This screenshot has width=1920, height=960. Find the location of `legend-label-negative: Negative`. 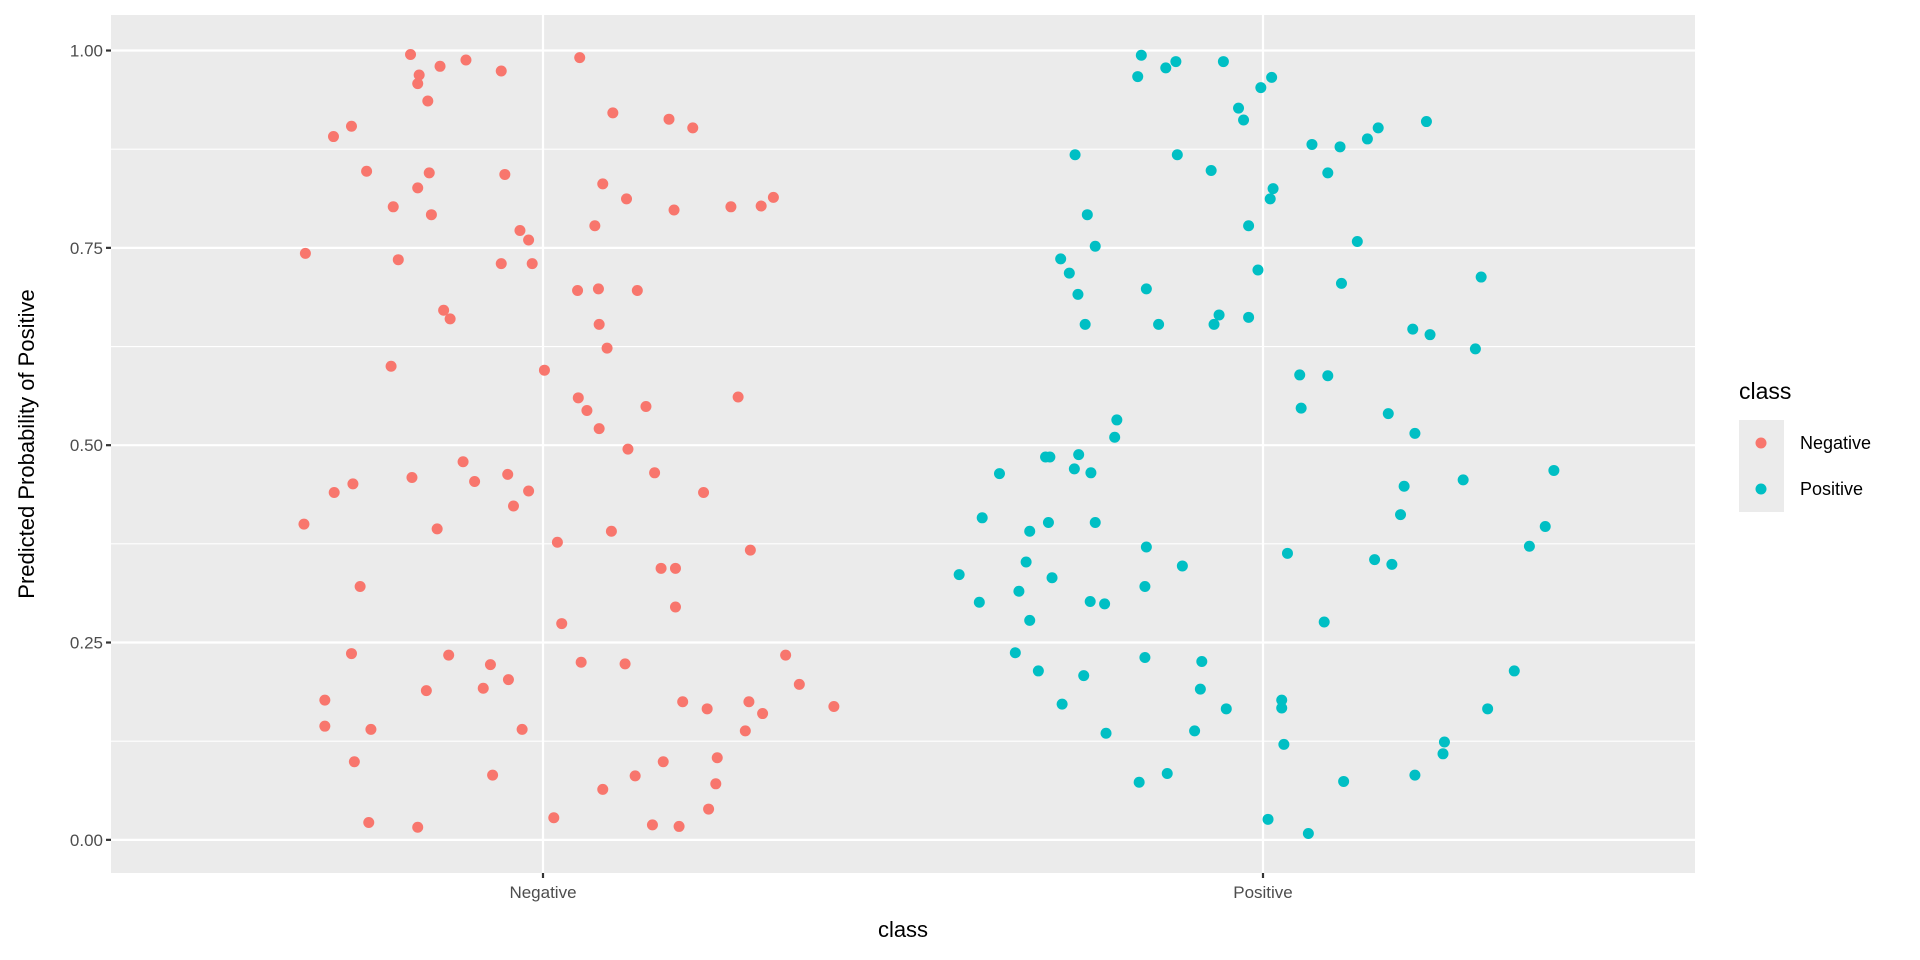

legend-label-negative: Negative is located at coordinates (1835, 443).